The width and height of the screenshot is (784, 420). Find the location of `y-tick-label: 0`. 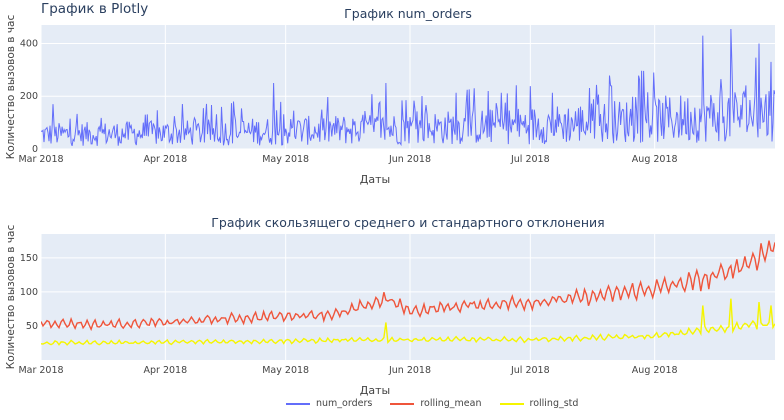

y-tick-label: 0 is located at coordinates (35, 149).